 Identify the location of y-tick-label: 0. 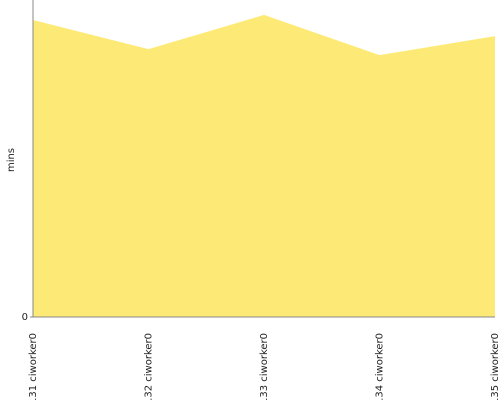
(25, 317).